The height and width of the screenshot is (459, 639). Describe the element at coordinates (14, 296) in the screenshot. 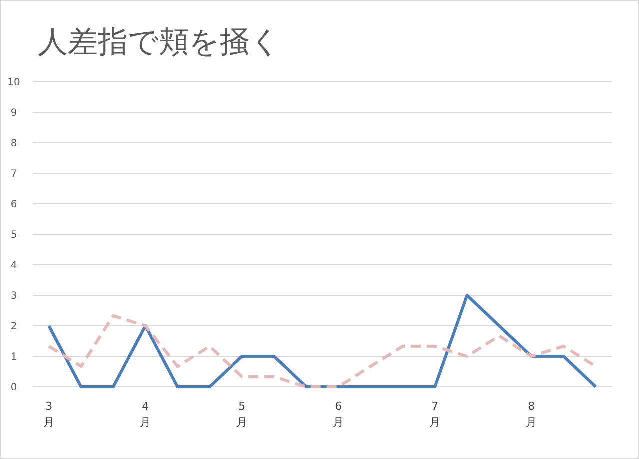

I see `y-tick-label: 3` at that location.